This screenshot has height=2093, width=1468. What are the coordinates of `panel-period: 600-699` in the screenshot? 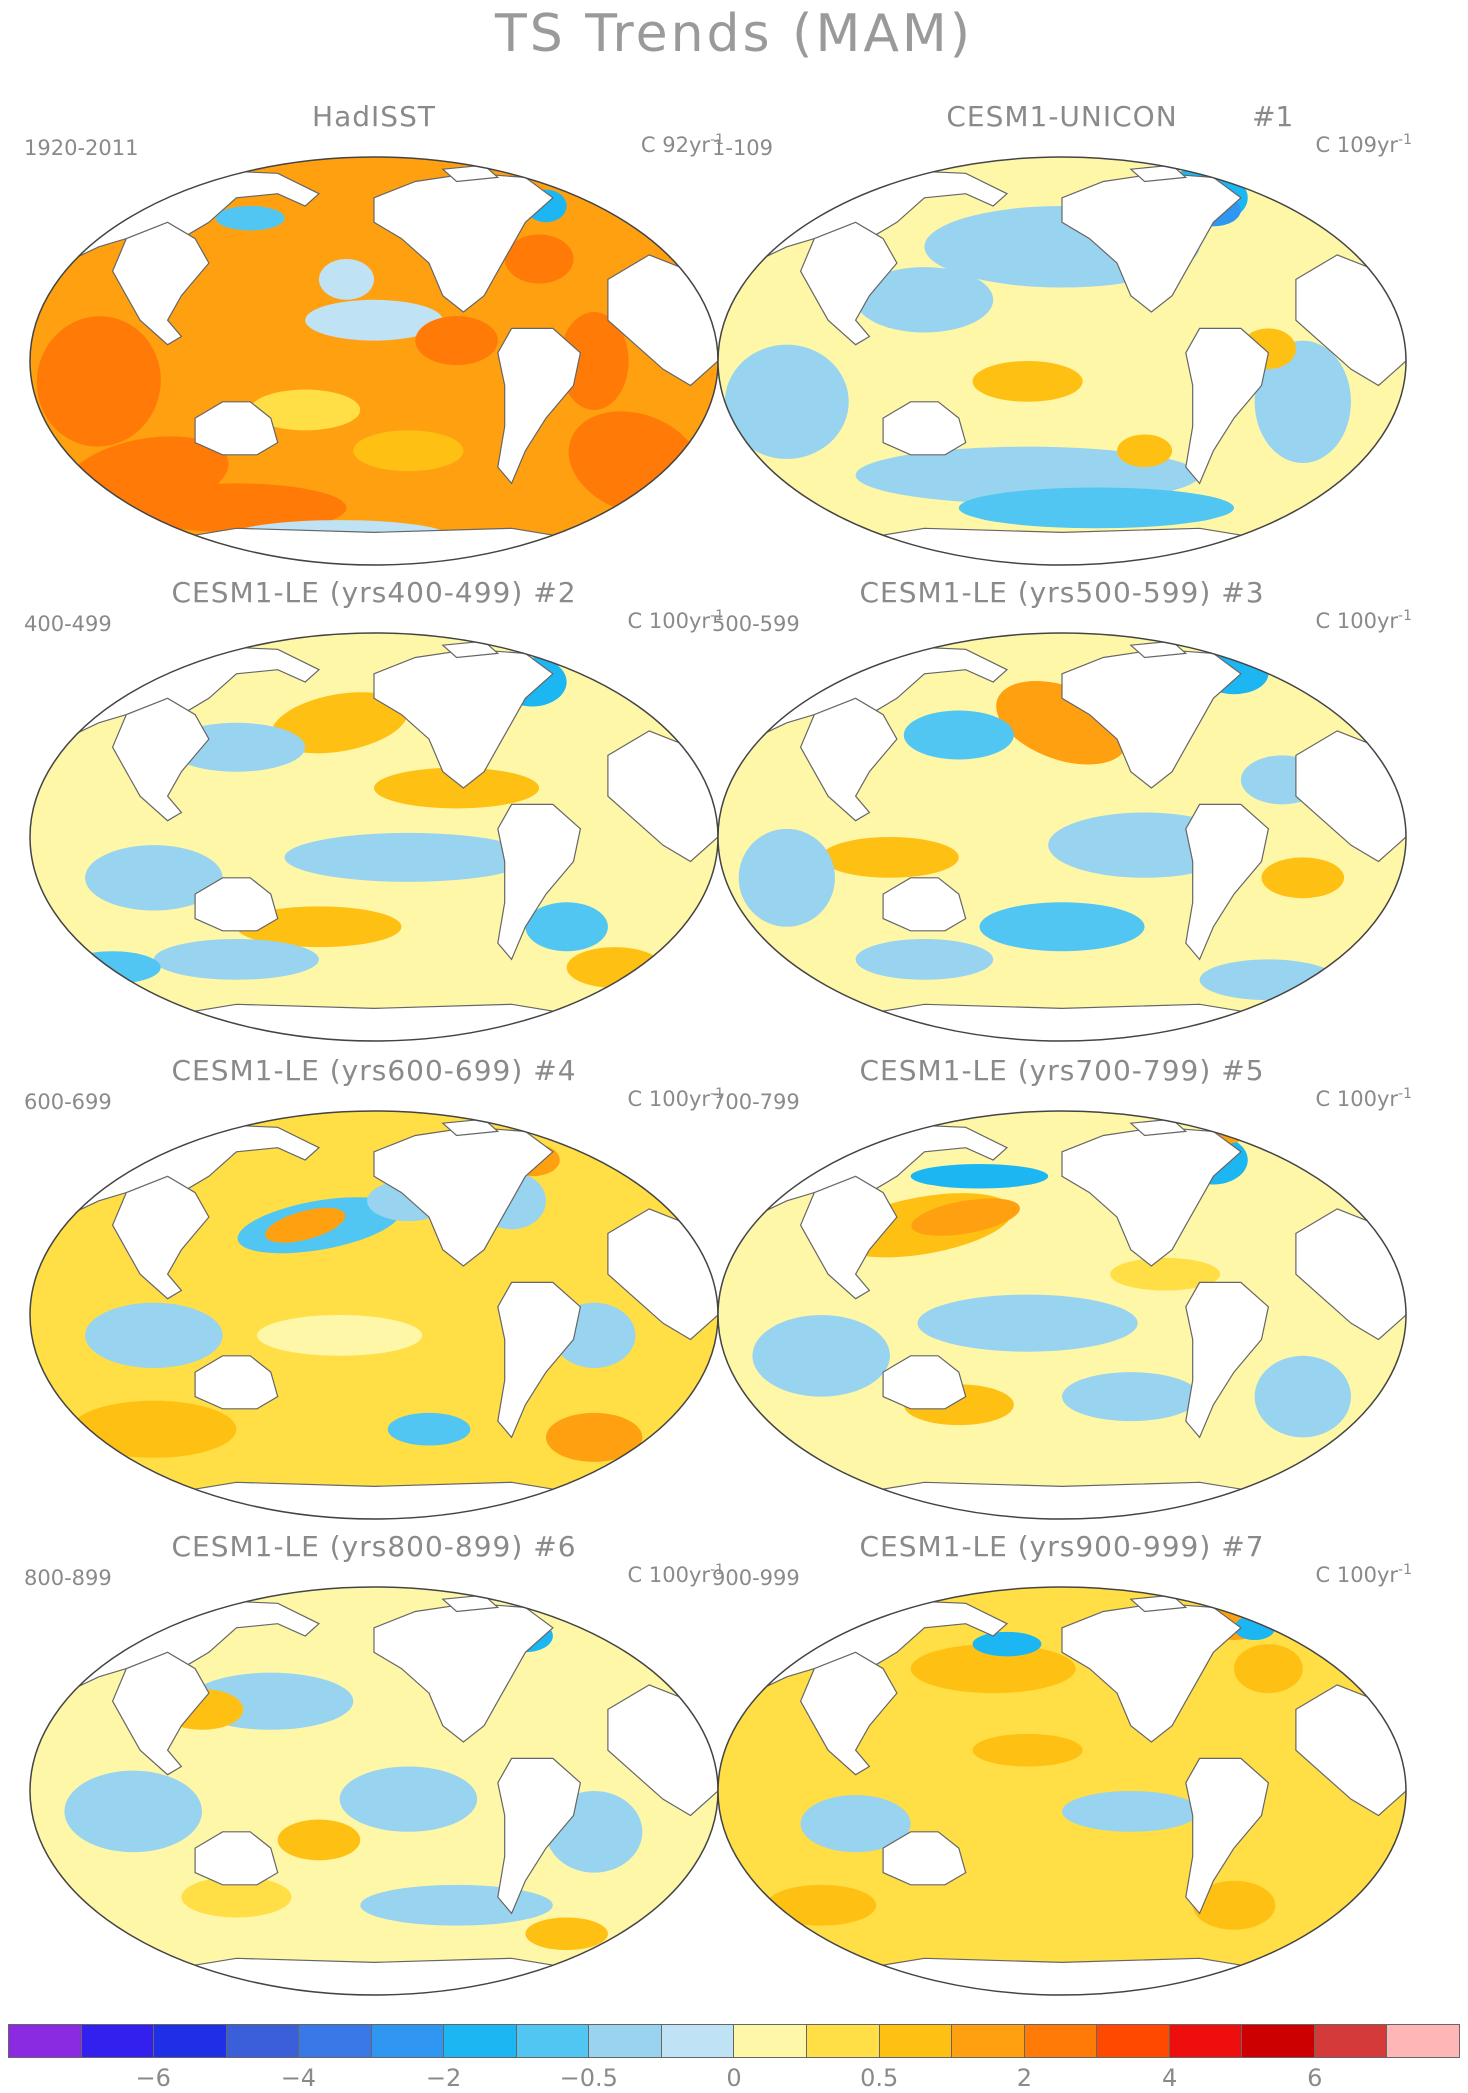 It's located at (68, 1102).